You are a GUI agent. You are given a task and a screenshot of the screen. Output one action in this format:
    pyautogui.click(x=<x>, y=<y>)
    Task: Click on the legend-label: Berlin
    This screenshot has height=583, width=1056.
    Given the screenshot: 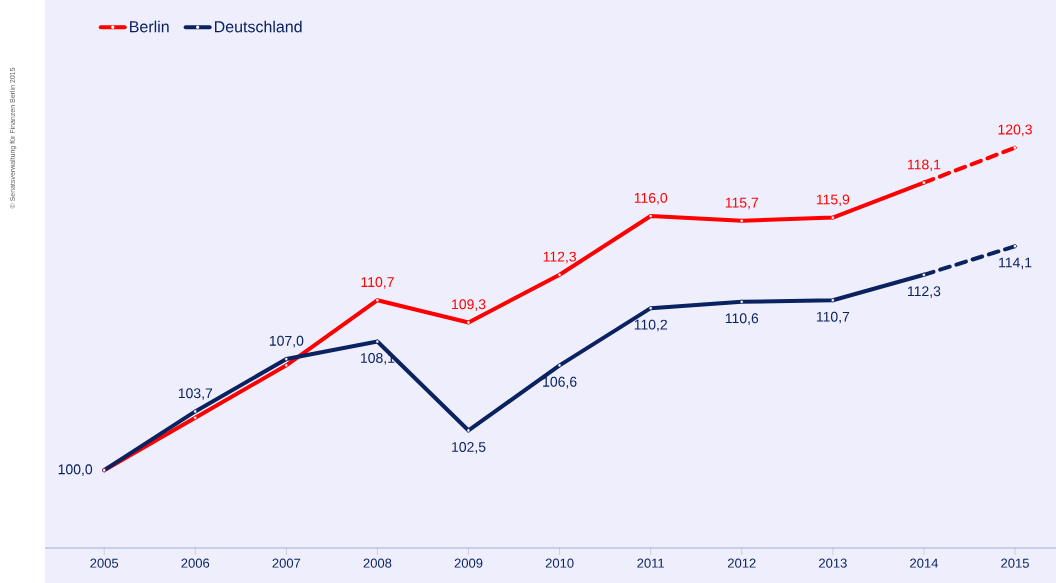 What is the action you would take?
    pyautogui.click(x=149, y=26)
    